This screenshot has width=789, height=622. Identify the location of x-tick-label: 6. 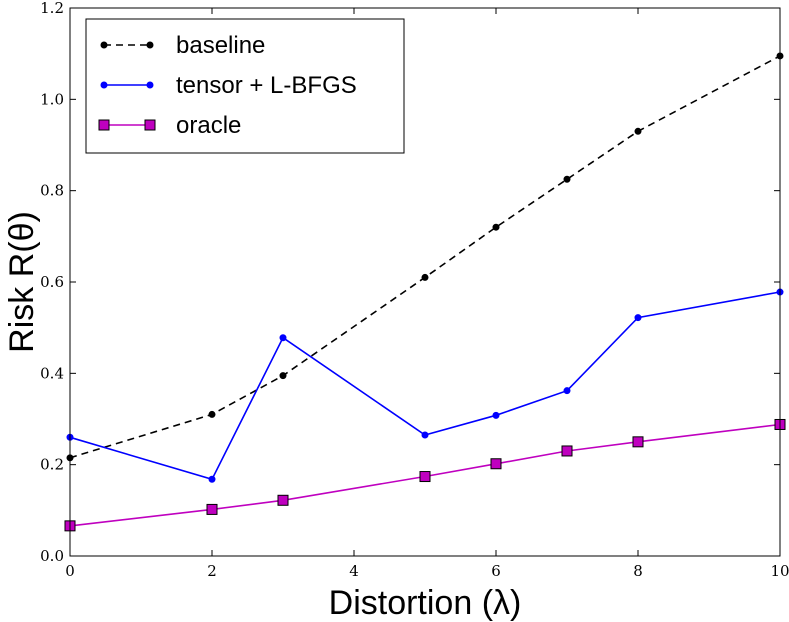
(496, 571).